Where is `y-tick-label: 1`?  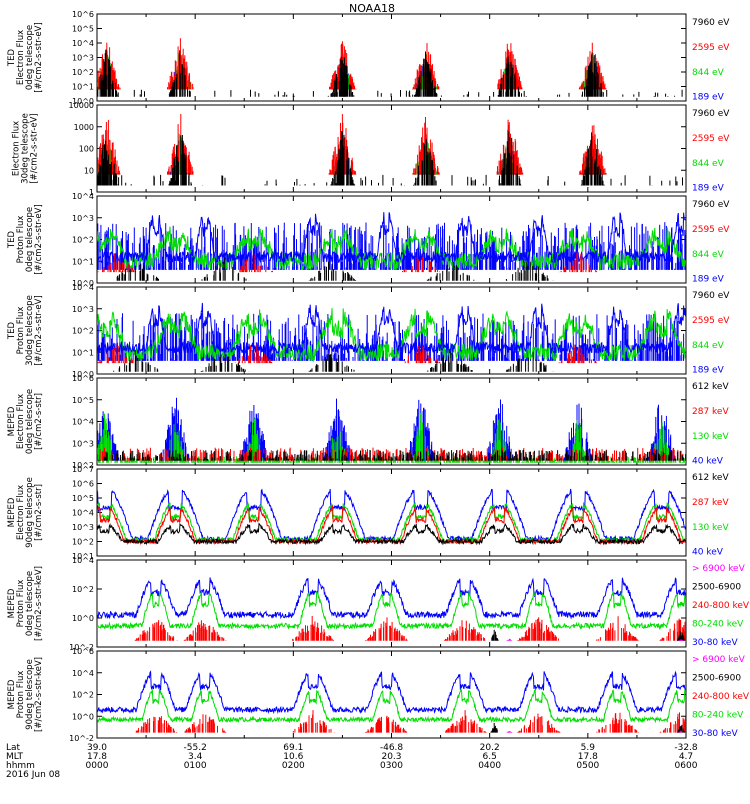 y-tick-label: 1 is located at coordinates (91, 192).